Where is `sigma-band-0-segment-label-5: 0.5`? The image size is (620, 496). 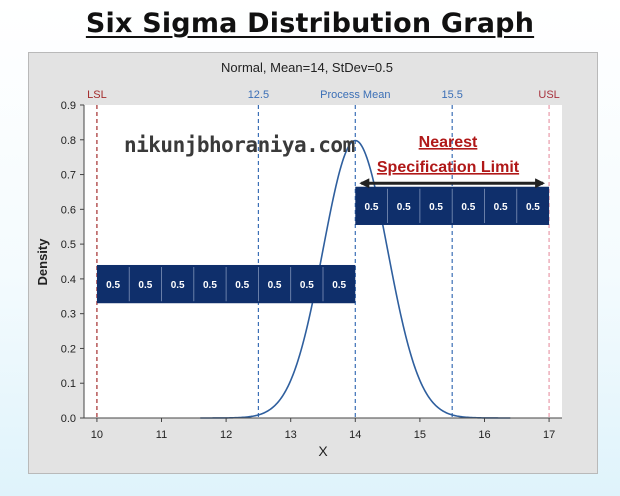
sigma-band-0-segment-label-5: 0.5 is located at coordinates (275, 285).